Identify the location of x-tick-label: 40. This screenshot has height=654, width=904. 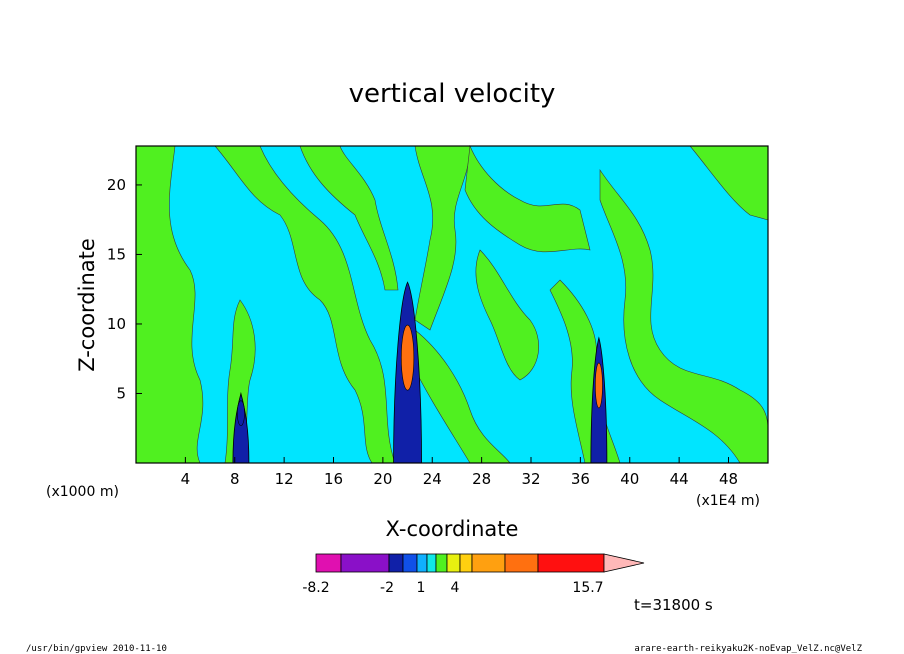
(629, 479).